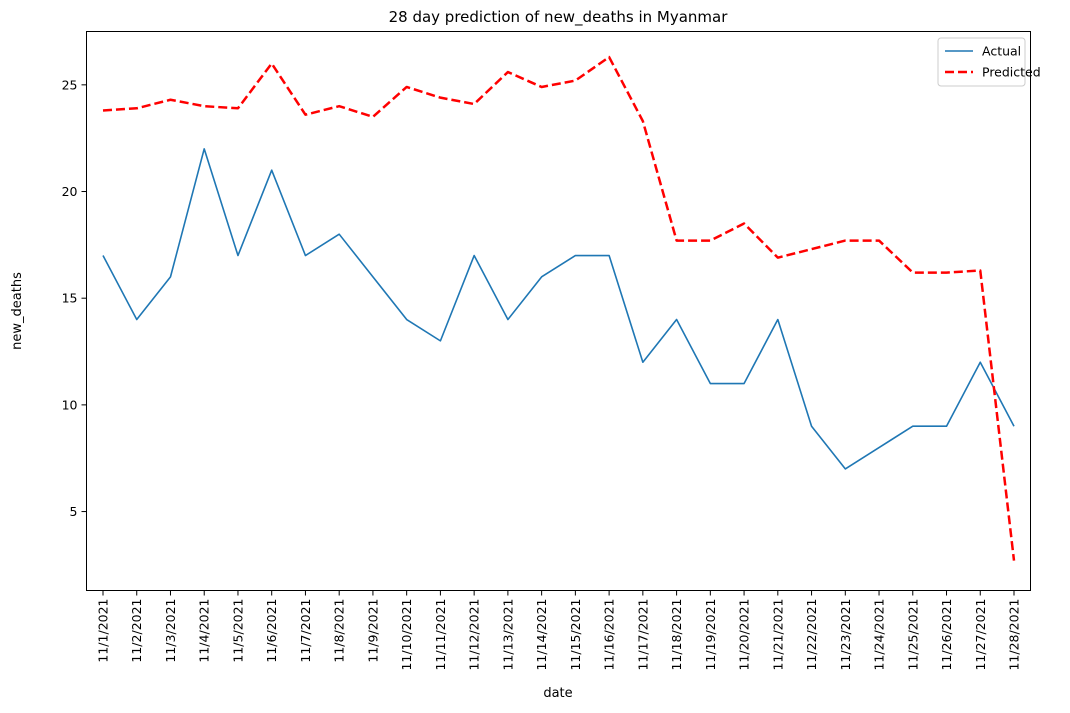 The height and width of the screenshot is (713, 1070). Describe the element at coordinates (710, 635) in the screenshot. I see `x-tick-label: 11/19/2021` at that location.